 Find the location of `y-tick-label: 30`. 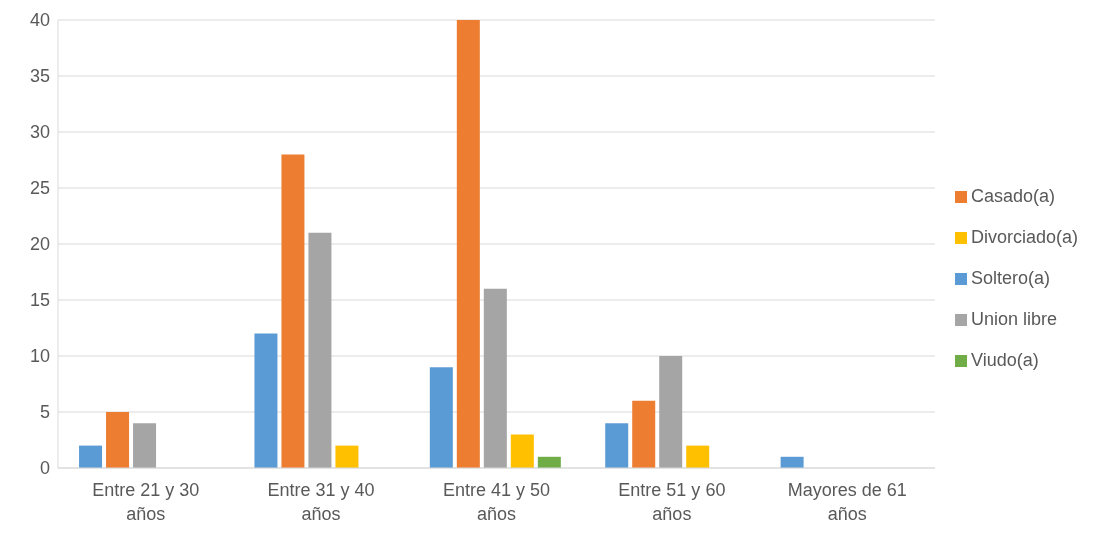

y-tick-label: 30 is located at coordinates (39, 132).